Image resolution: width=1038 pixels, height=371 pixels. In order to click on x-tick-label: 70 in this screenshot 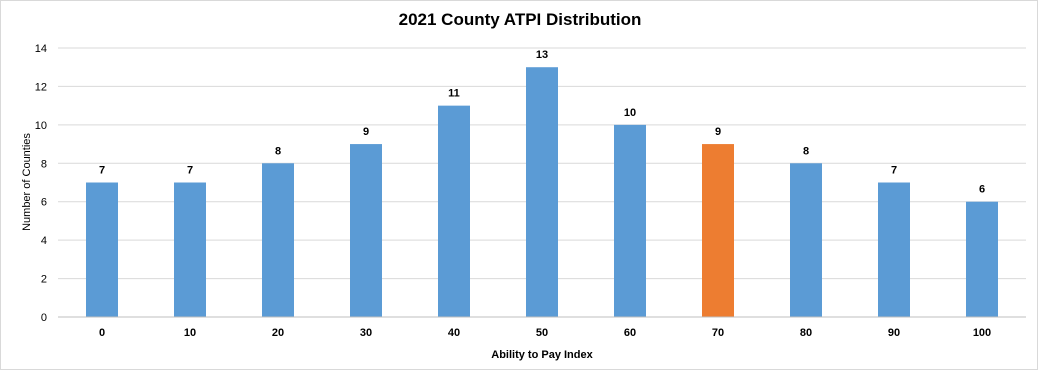, I will do `click(718, 333)`.